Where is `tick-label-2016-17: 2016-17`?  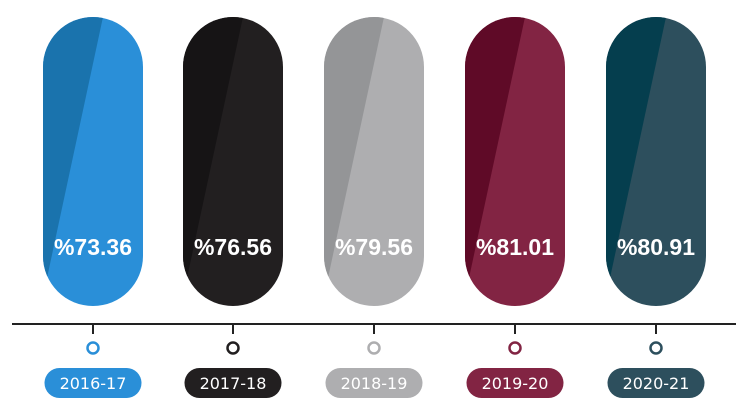
tick-label-2016-17: 2016-17 is located at coordinates (93, 383).